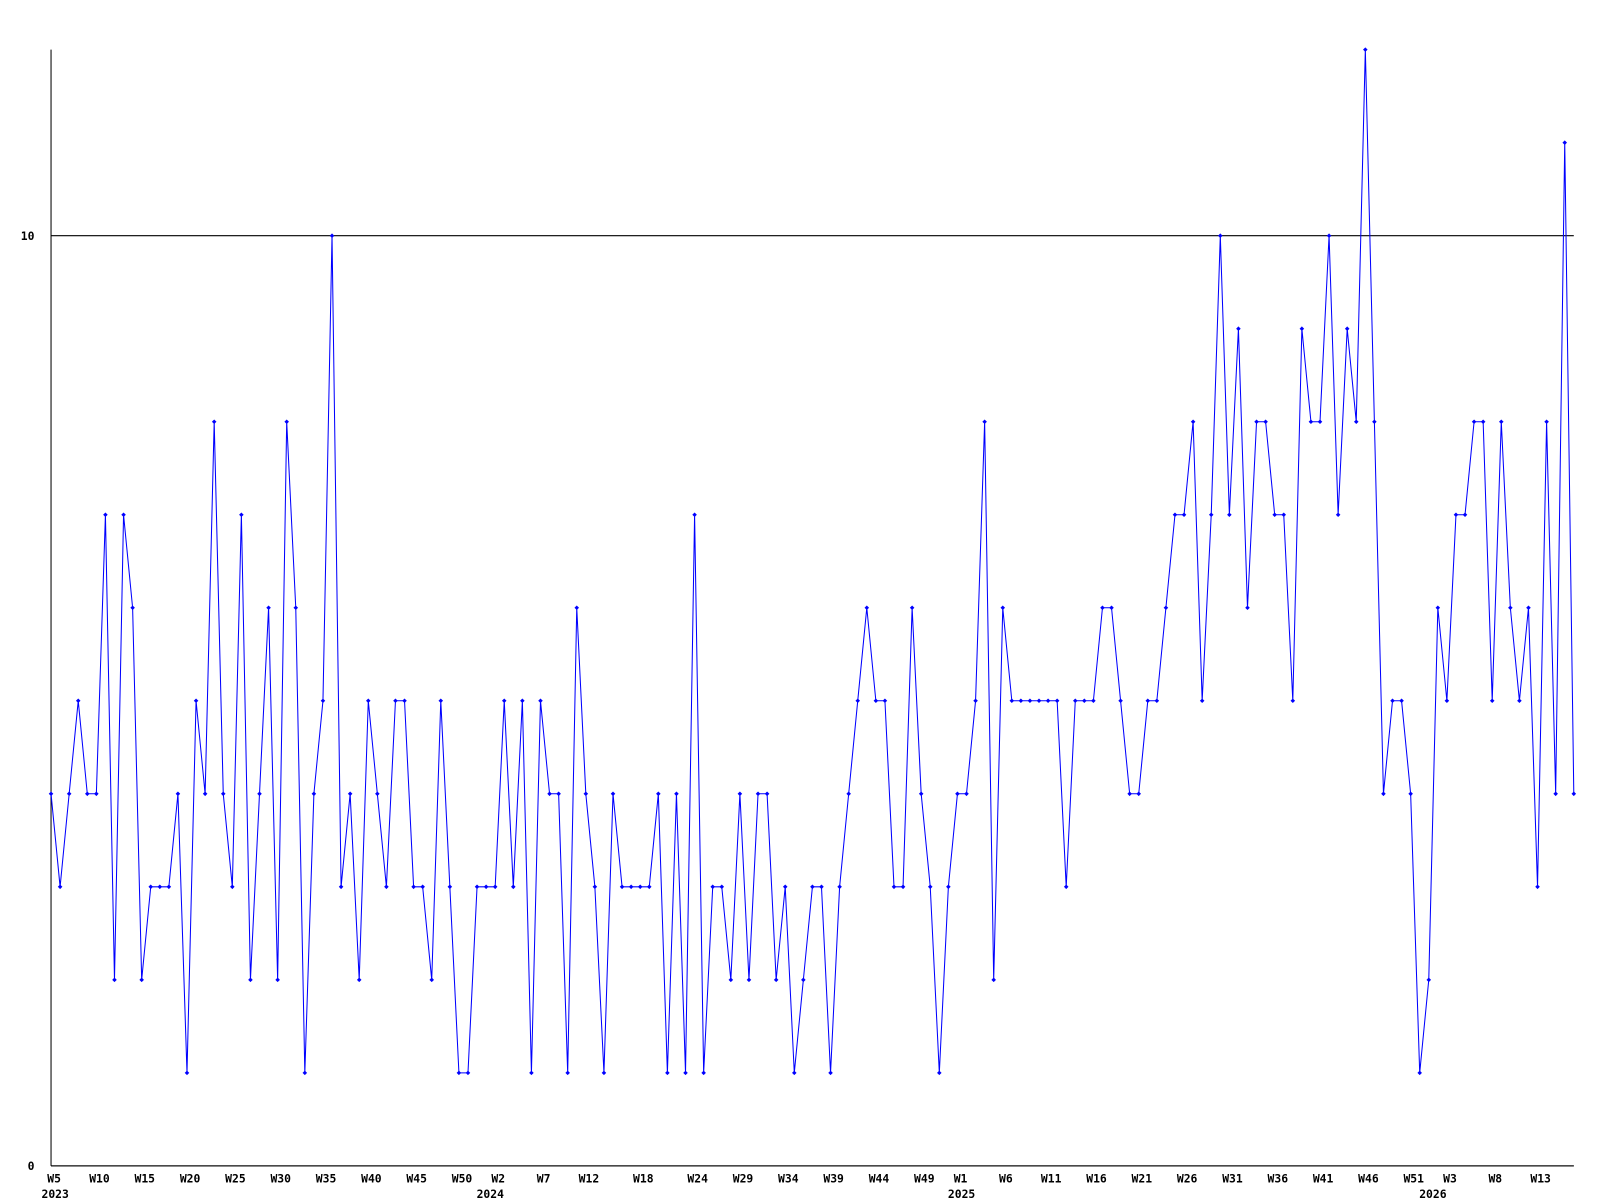 The width and height of the screenshot is (1600, 1200). Describe the element at coordinates (462, 1178) in the screenshot. I see `x-tick-label: W50` at that location.